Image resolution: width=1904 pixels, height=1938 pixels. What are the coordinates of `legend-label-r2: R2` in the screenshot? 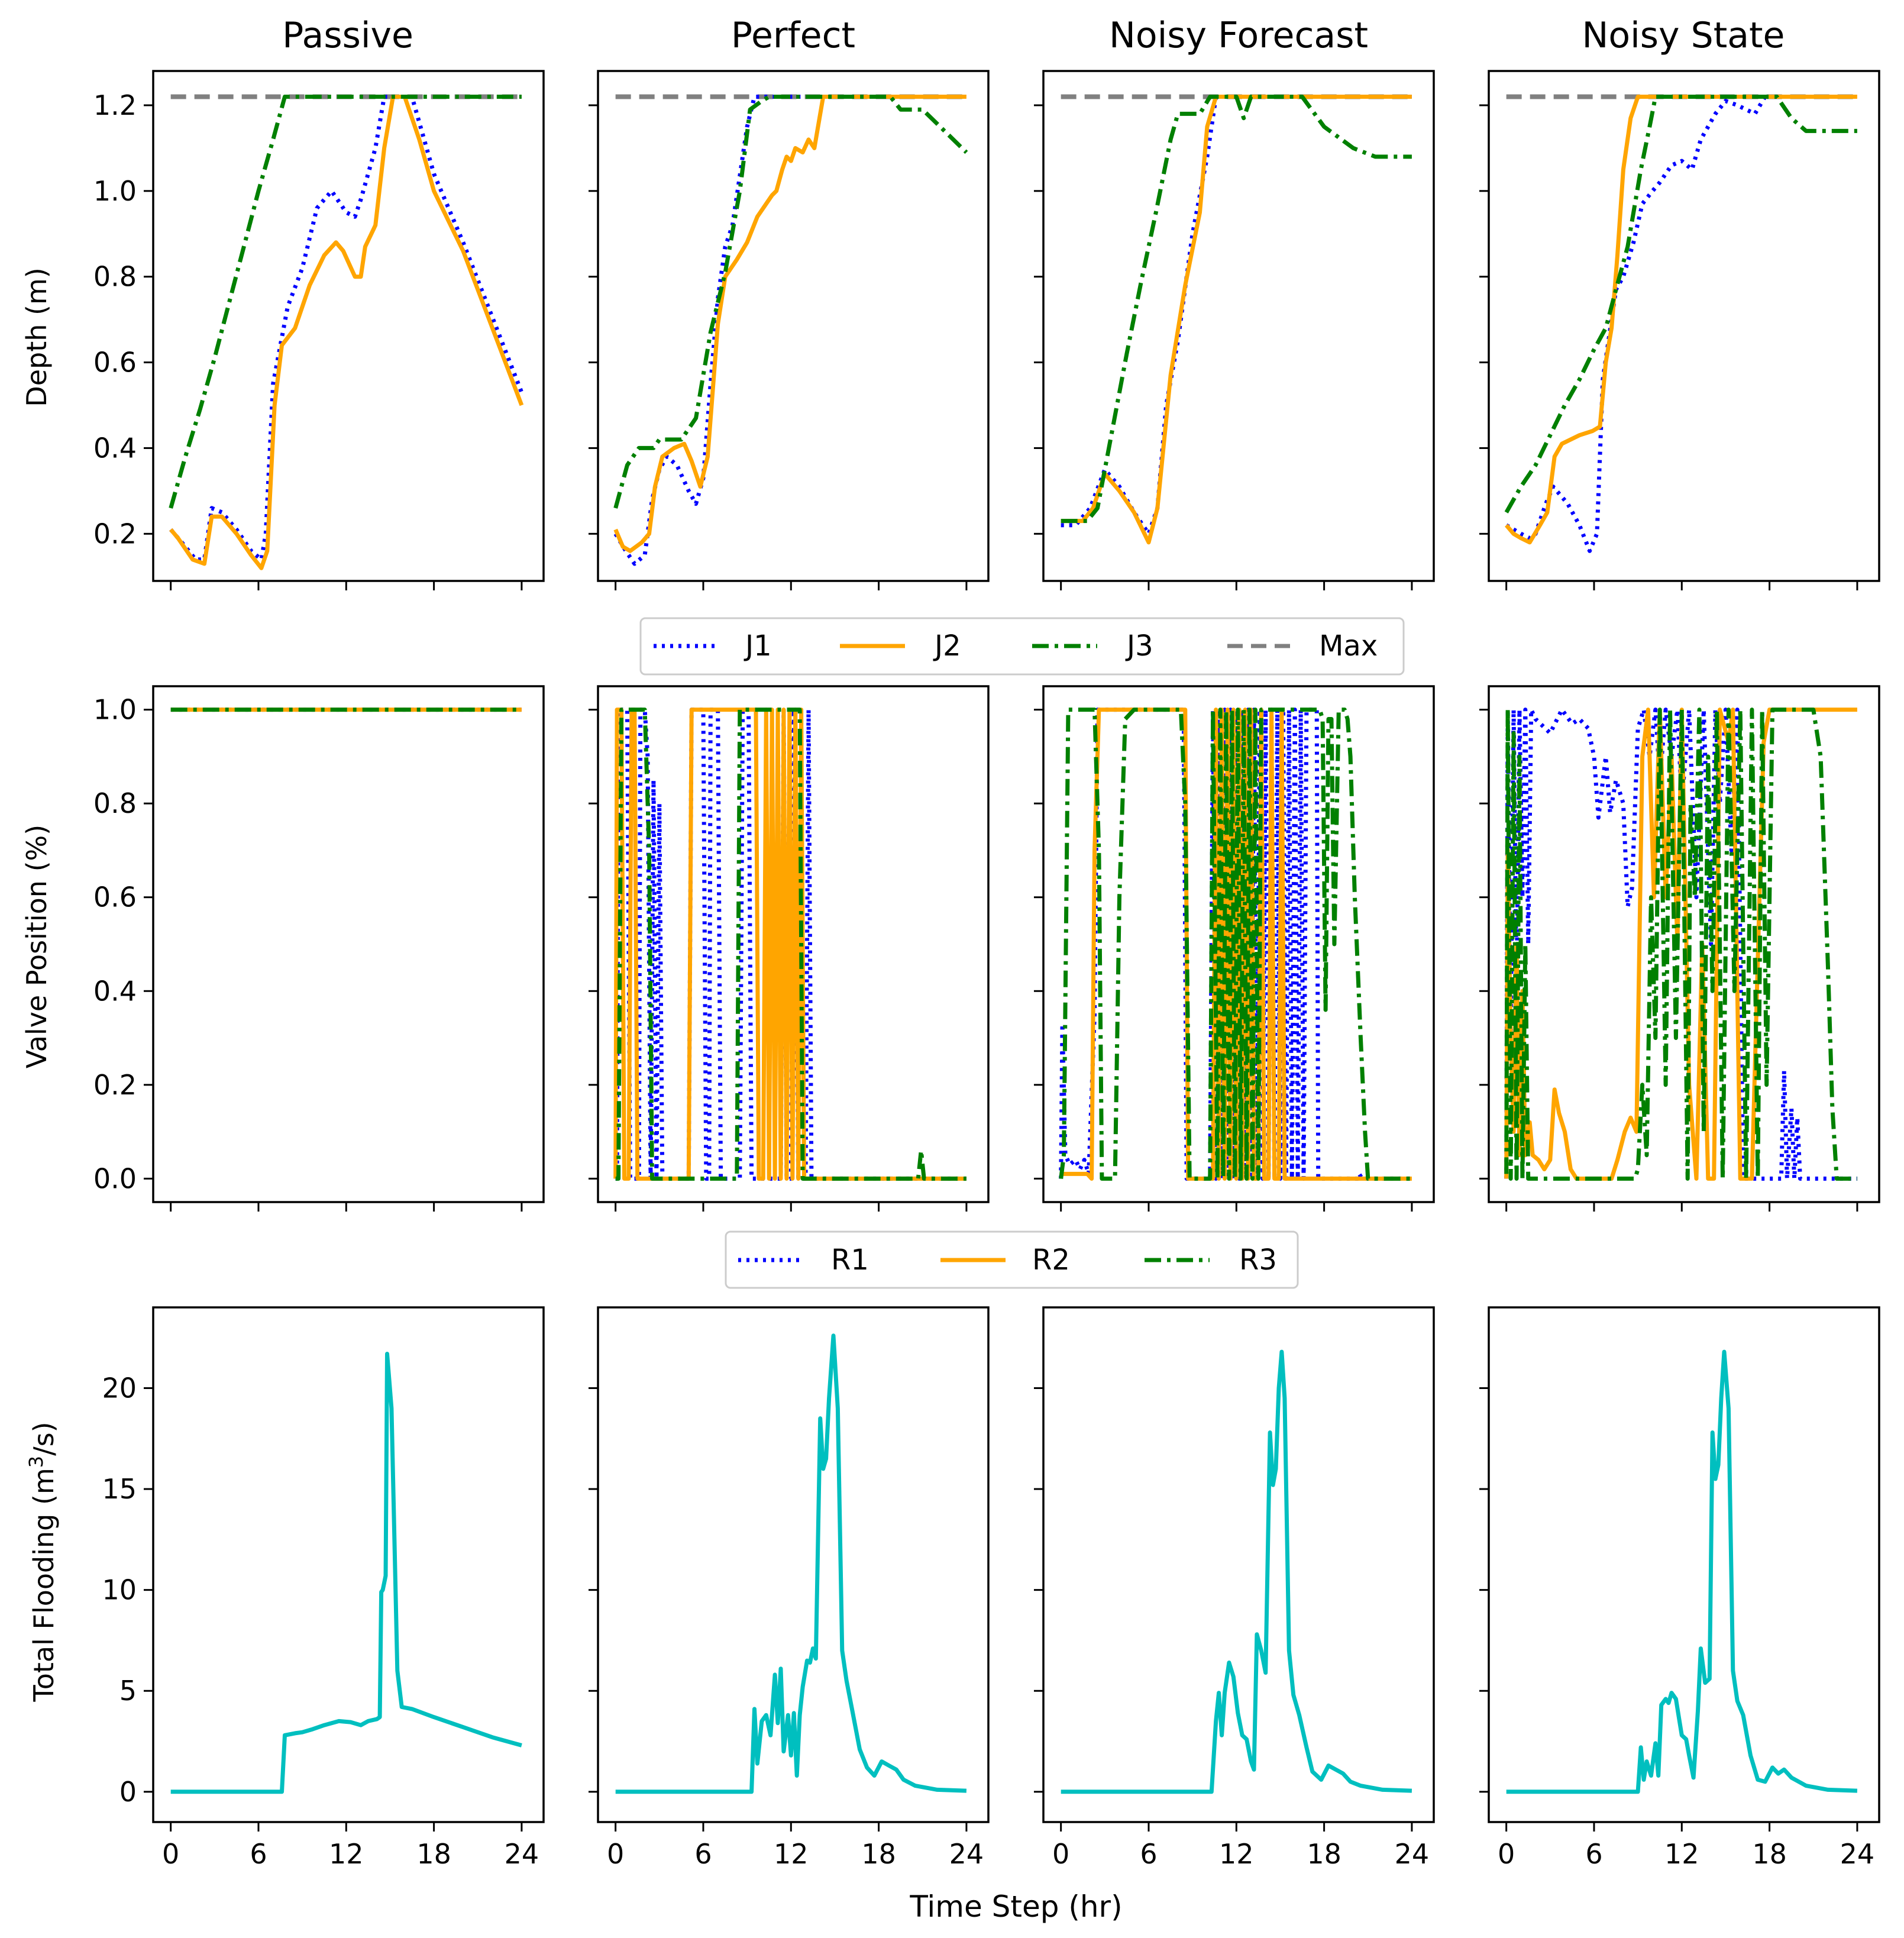 It's located at (1051, 1260).